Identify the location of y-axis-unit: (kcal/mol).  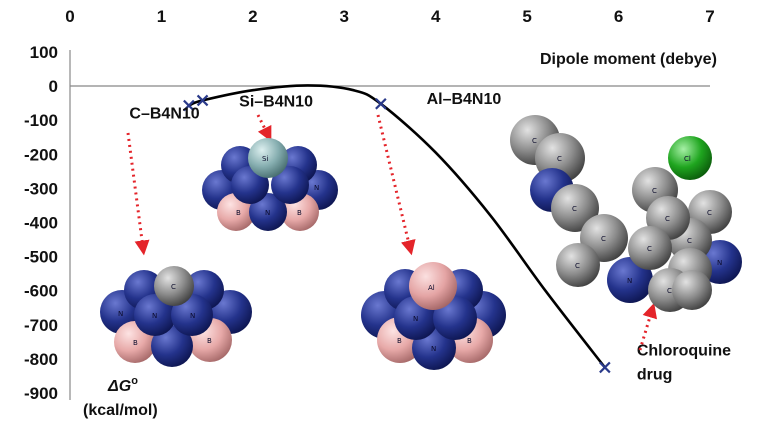
(120, 410).